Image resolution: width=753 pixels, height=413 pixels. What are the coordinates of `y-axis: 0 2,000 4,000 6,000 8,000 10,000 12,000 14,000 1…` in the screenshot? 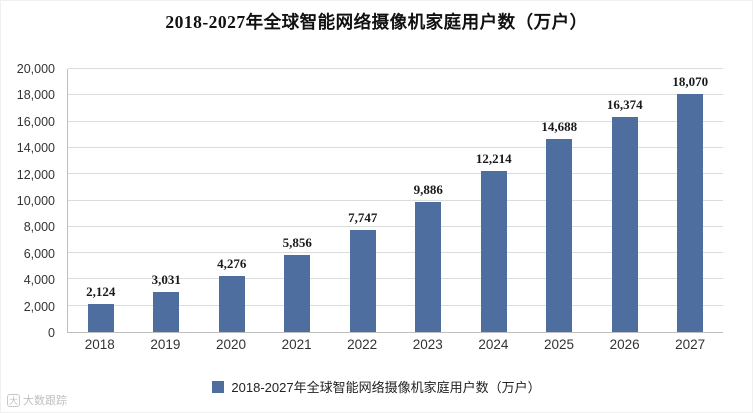 It's located at (31, 201).